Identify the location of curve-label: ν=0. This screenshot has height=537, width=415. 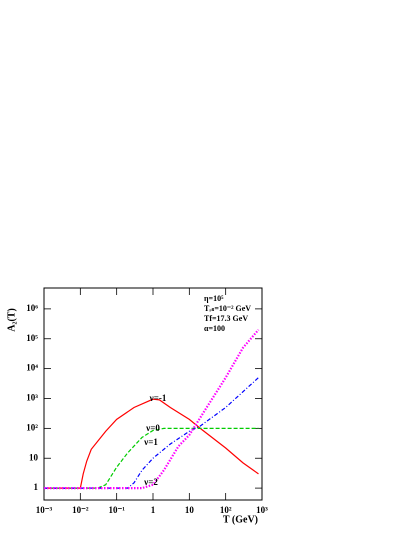
(152, 428).